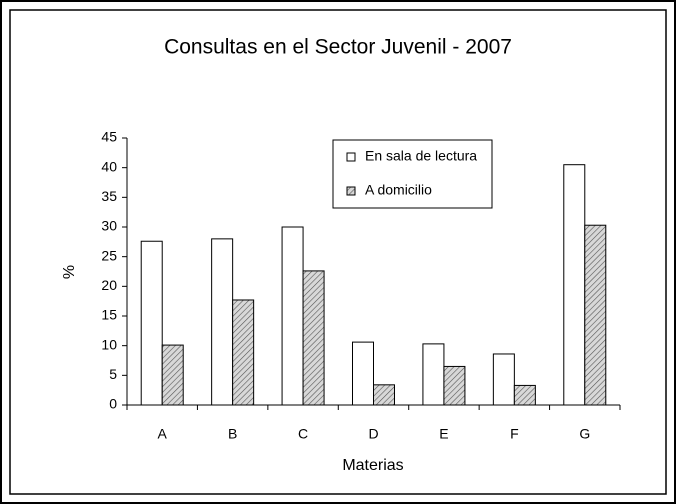  What do you see at coordinates (421, 156) in the screenshot?
I see `legend-label: En sala de lectura` at bounding box center [421, 156].